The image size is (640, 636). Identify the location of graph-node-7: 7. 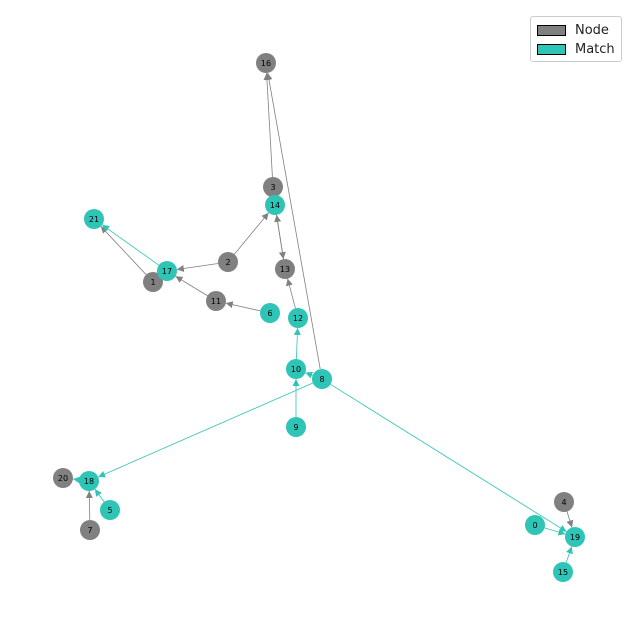
(90, 530).